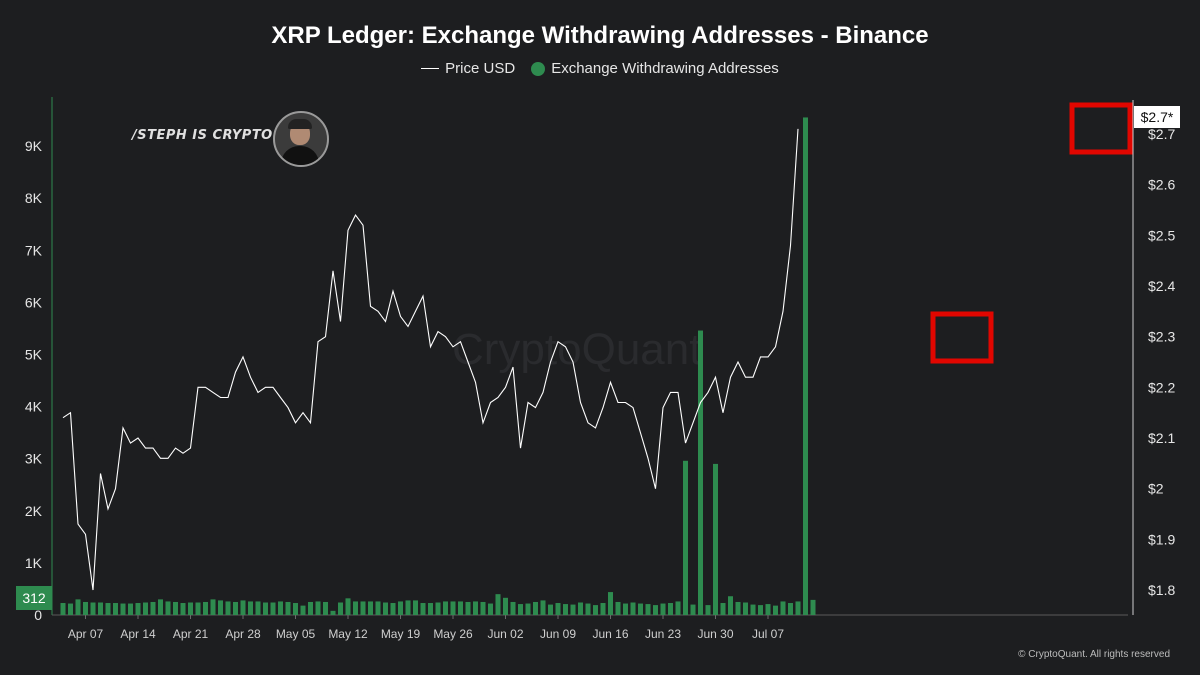 The height and width of the screenshot is (675, 1200). I want to click on left-tick-label: 1K, so click(34, 563).